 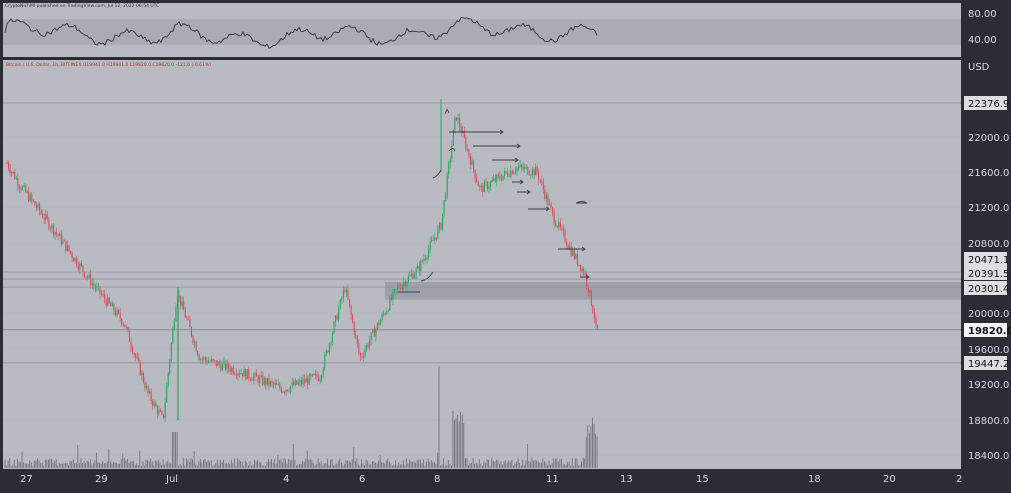 I want to click on time-tick: 11, so click(x=552, y=479).